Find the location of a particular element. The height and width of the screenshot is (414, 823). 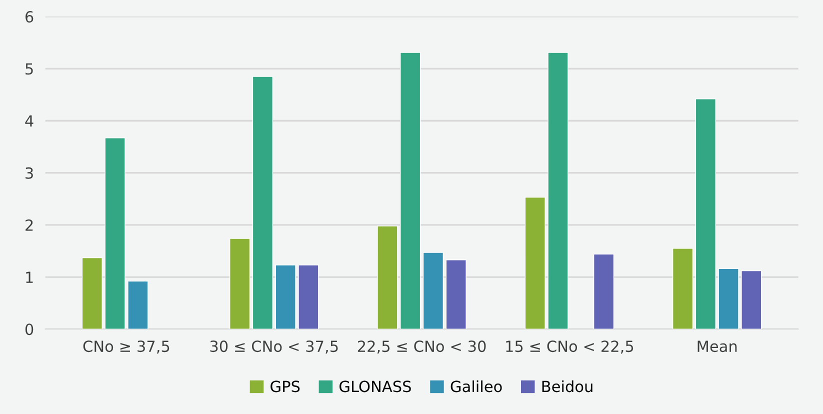

y-tick-label: 3 is located at coordinates (29, 173).